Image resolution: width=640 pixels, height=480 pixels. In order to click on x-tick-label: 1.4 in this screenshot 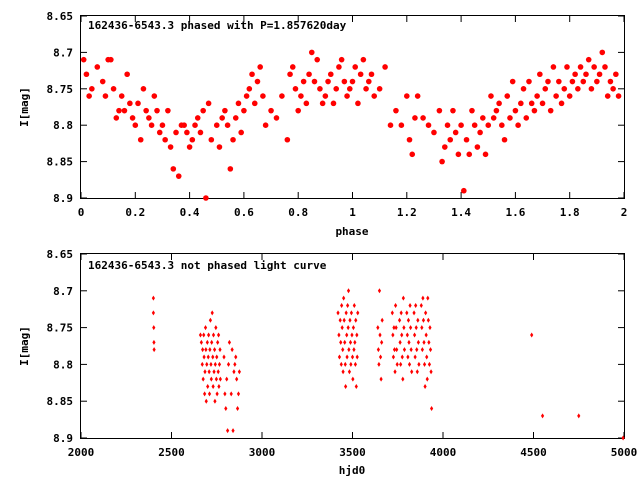, I will do `click(461, 212)`.